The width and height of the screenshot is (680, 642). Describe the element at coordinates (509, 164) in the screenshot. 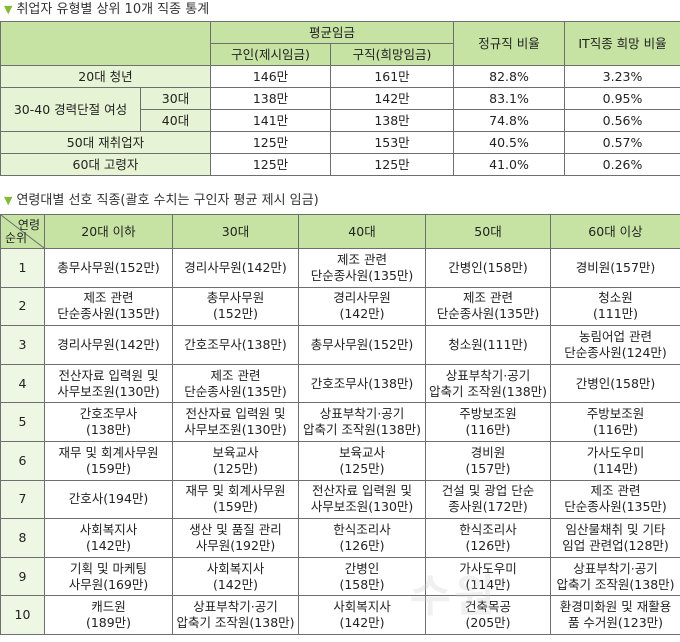

I see `regular-ratio: 41.0%` at that location.